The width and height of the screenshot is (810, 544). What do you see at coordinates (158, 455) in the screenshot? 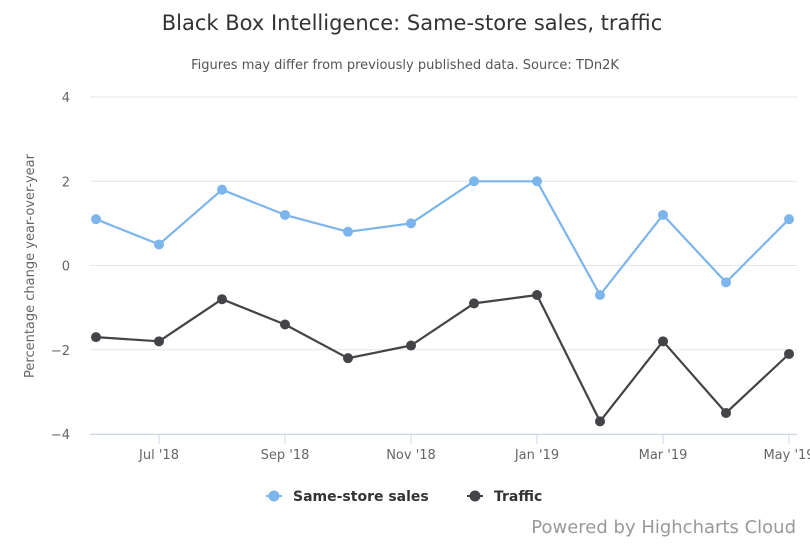
I see `x-tick-label: Jul '18` at bounding box center [158, 455].